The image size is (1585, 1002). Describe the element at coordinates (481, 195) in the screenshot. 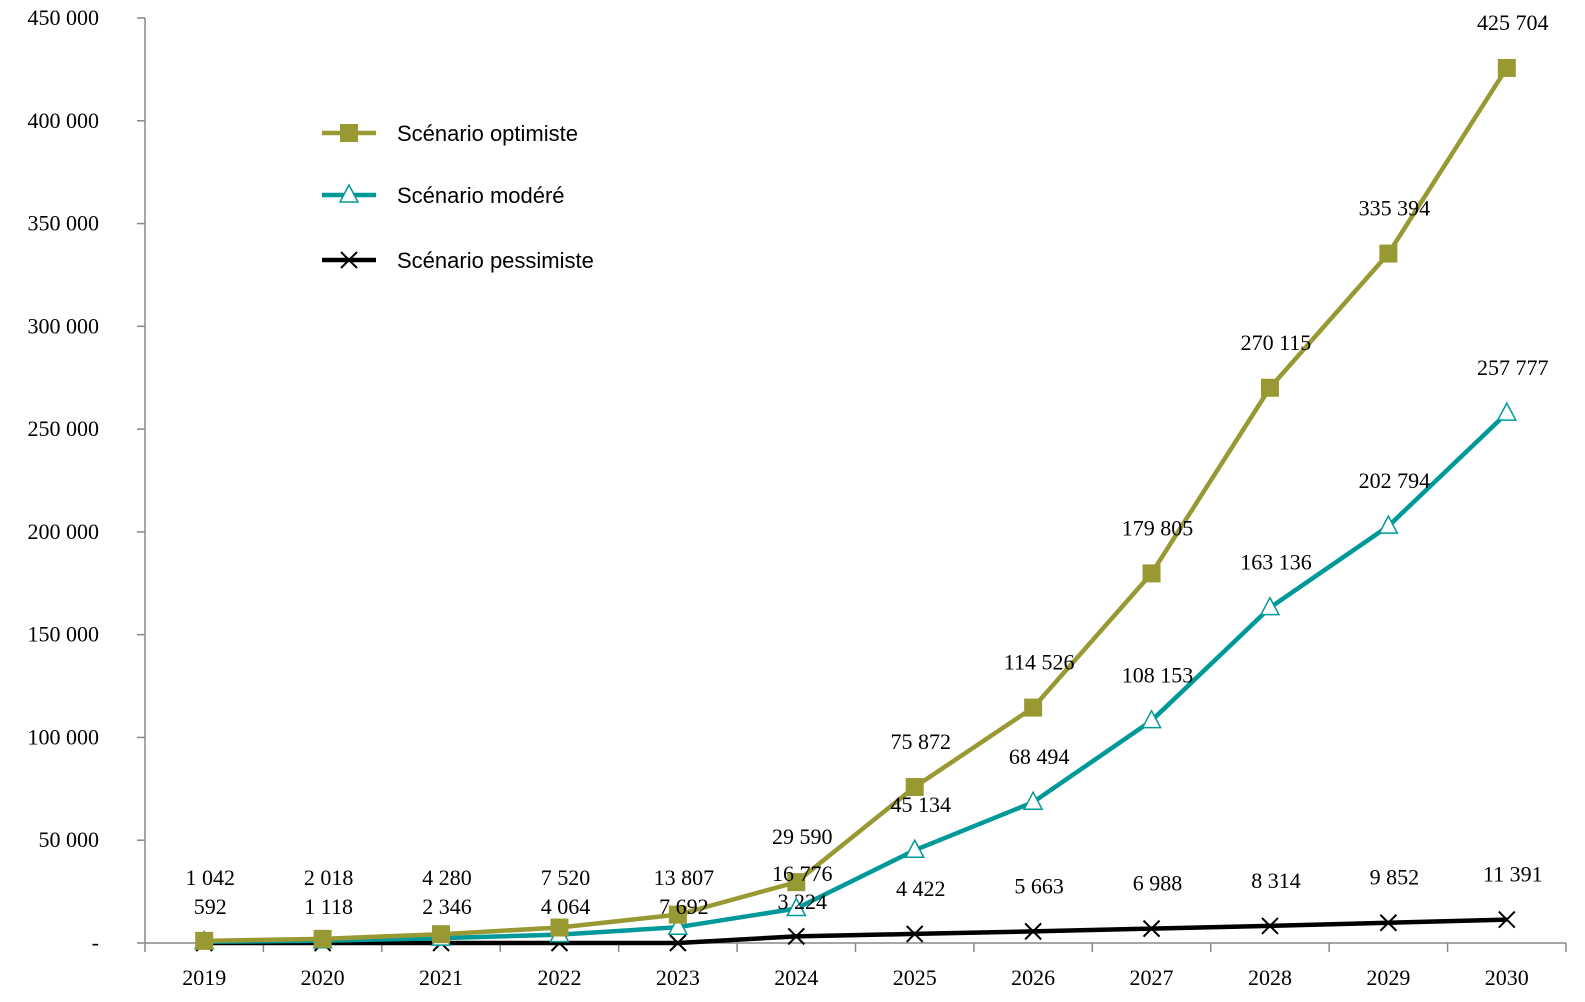

I see `legend-label: Scénario modéré` at that location.